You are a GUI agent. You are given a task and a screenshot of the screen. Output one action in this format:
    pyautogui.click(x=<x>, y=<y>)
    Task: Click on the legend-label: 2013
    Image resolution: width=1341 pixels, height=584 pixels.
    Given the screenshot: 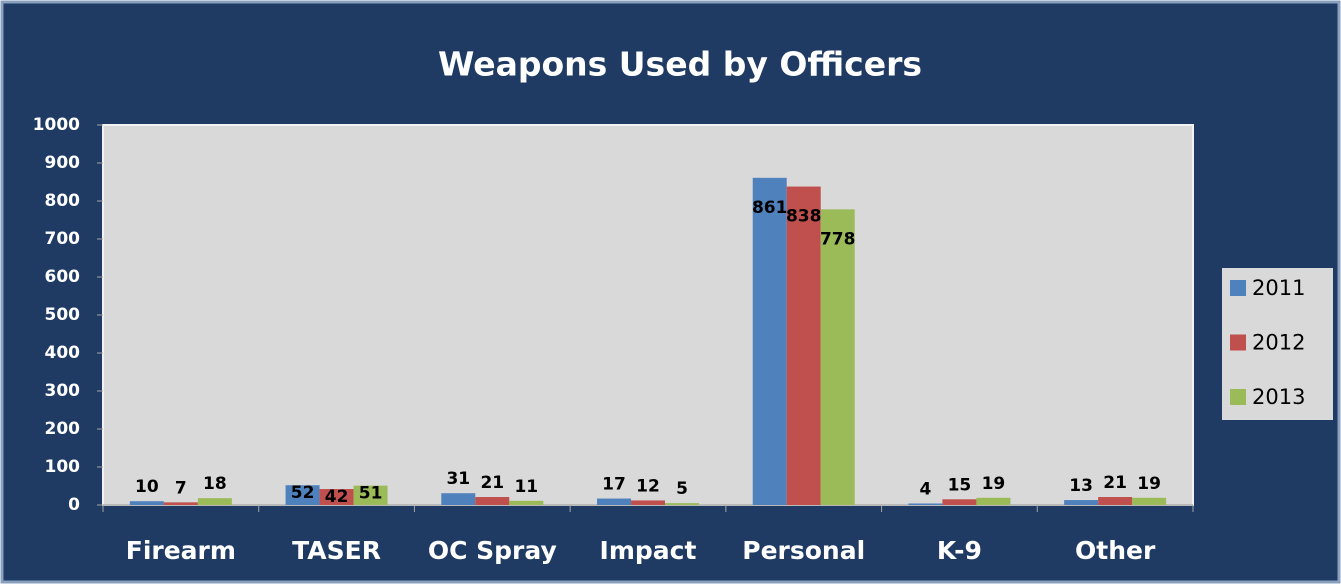 What is the action you would take?
    pyautogui.click(x=1278, y=397)
    